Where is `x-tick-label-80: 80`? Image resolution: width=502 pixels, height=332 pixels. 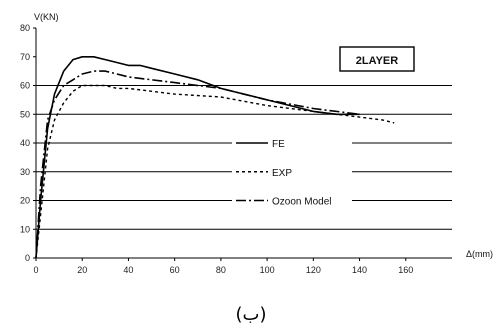 x-tick-label-80: 80 is located at coordinates (221, 270).